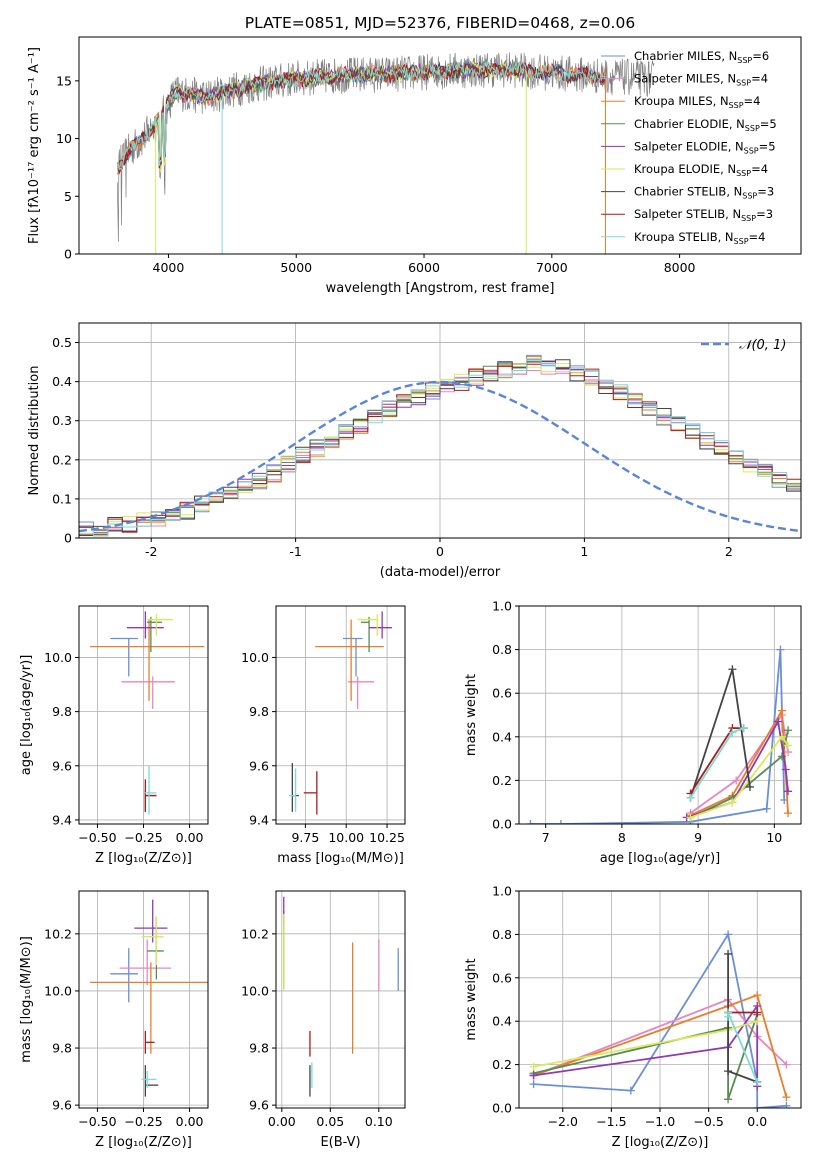 This screenshot has width=819, height=1170. Describe the element at coordinates (703, 215) in the screenshot. I see `legend-label: Salpeter STELIB, NSSP=3` at that location.